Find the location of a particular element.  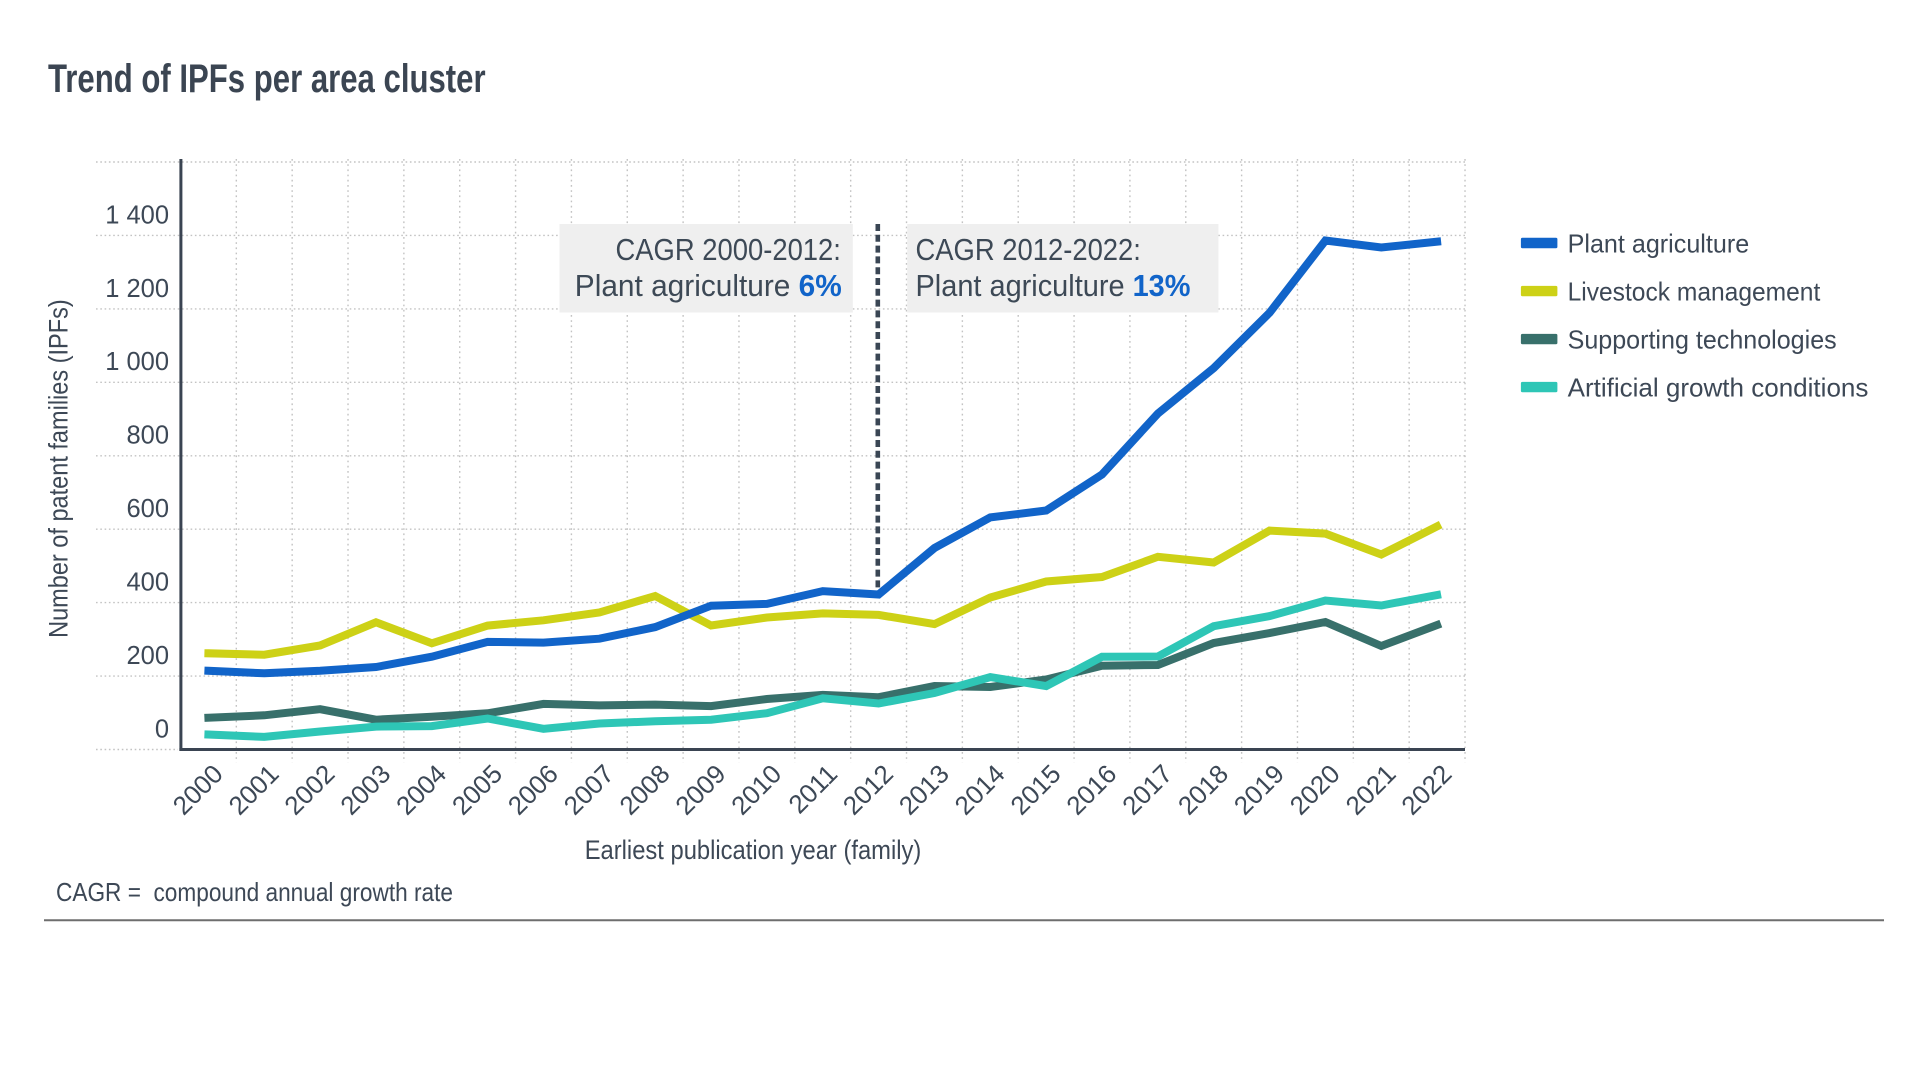

svg-text: 2002 is located at coordinates (309, 790).